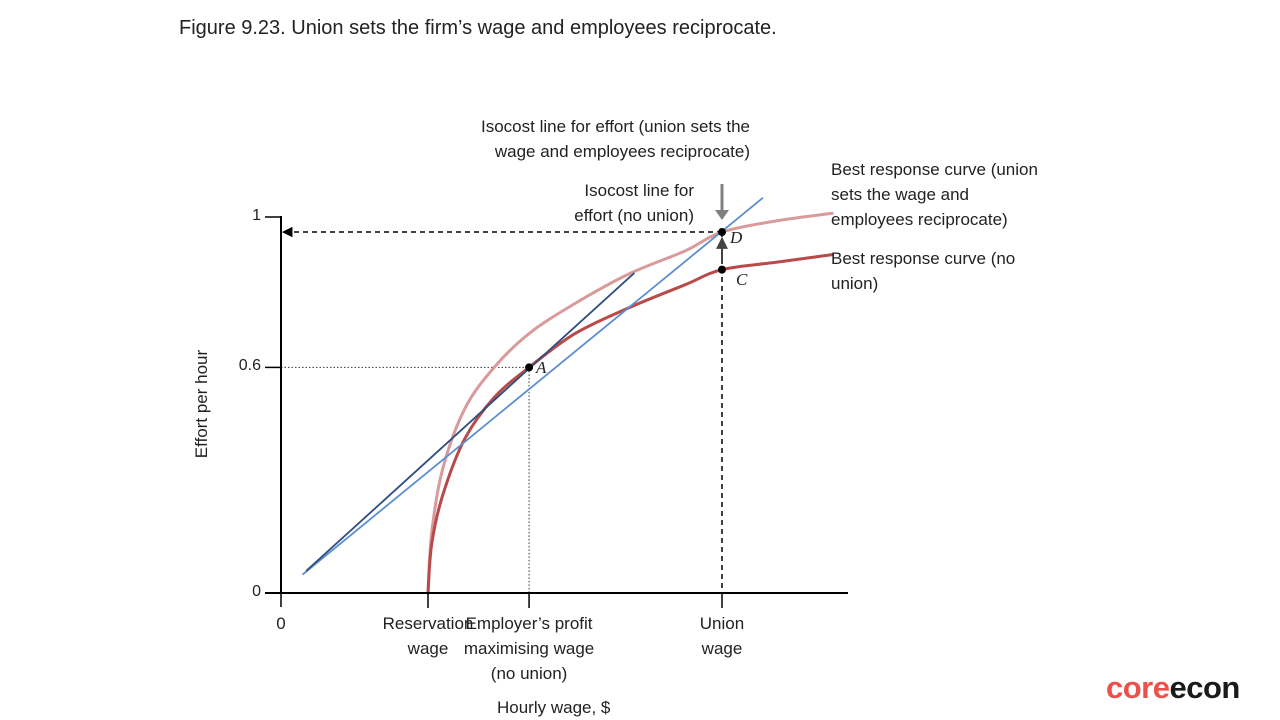  What do you see at coordinates (249, 366) in the screenshot?
I see `y-tick-label-0-6: 0.6` at bounding box center [249, 366].